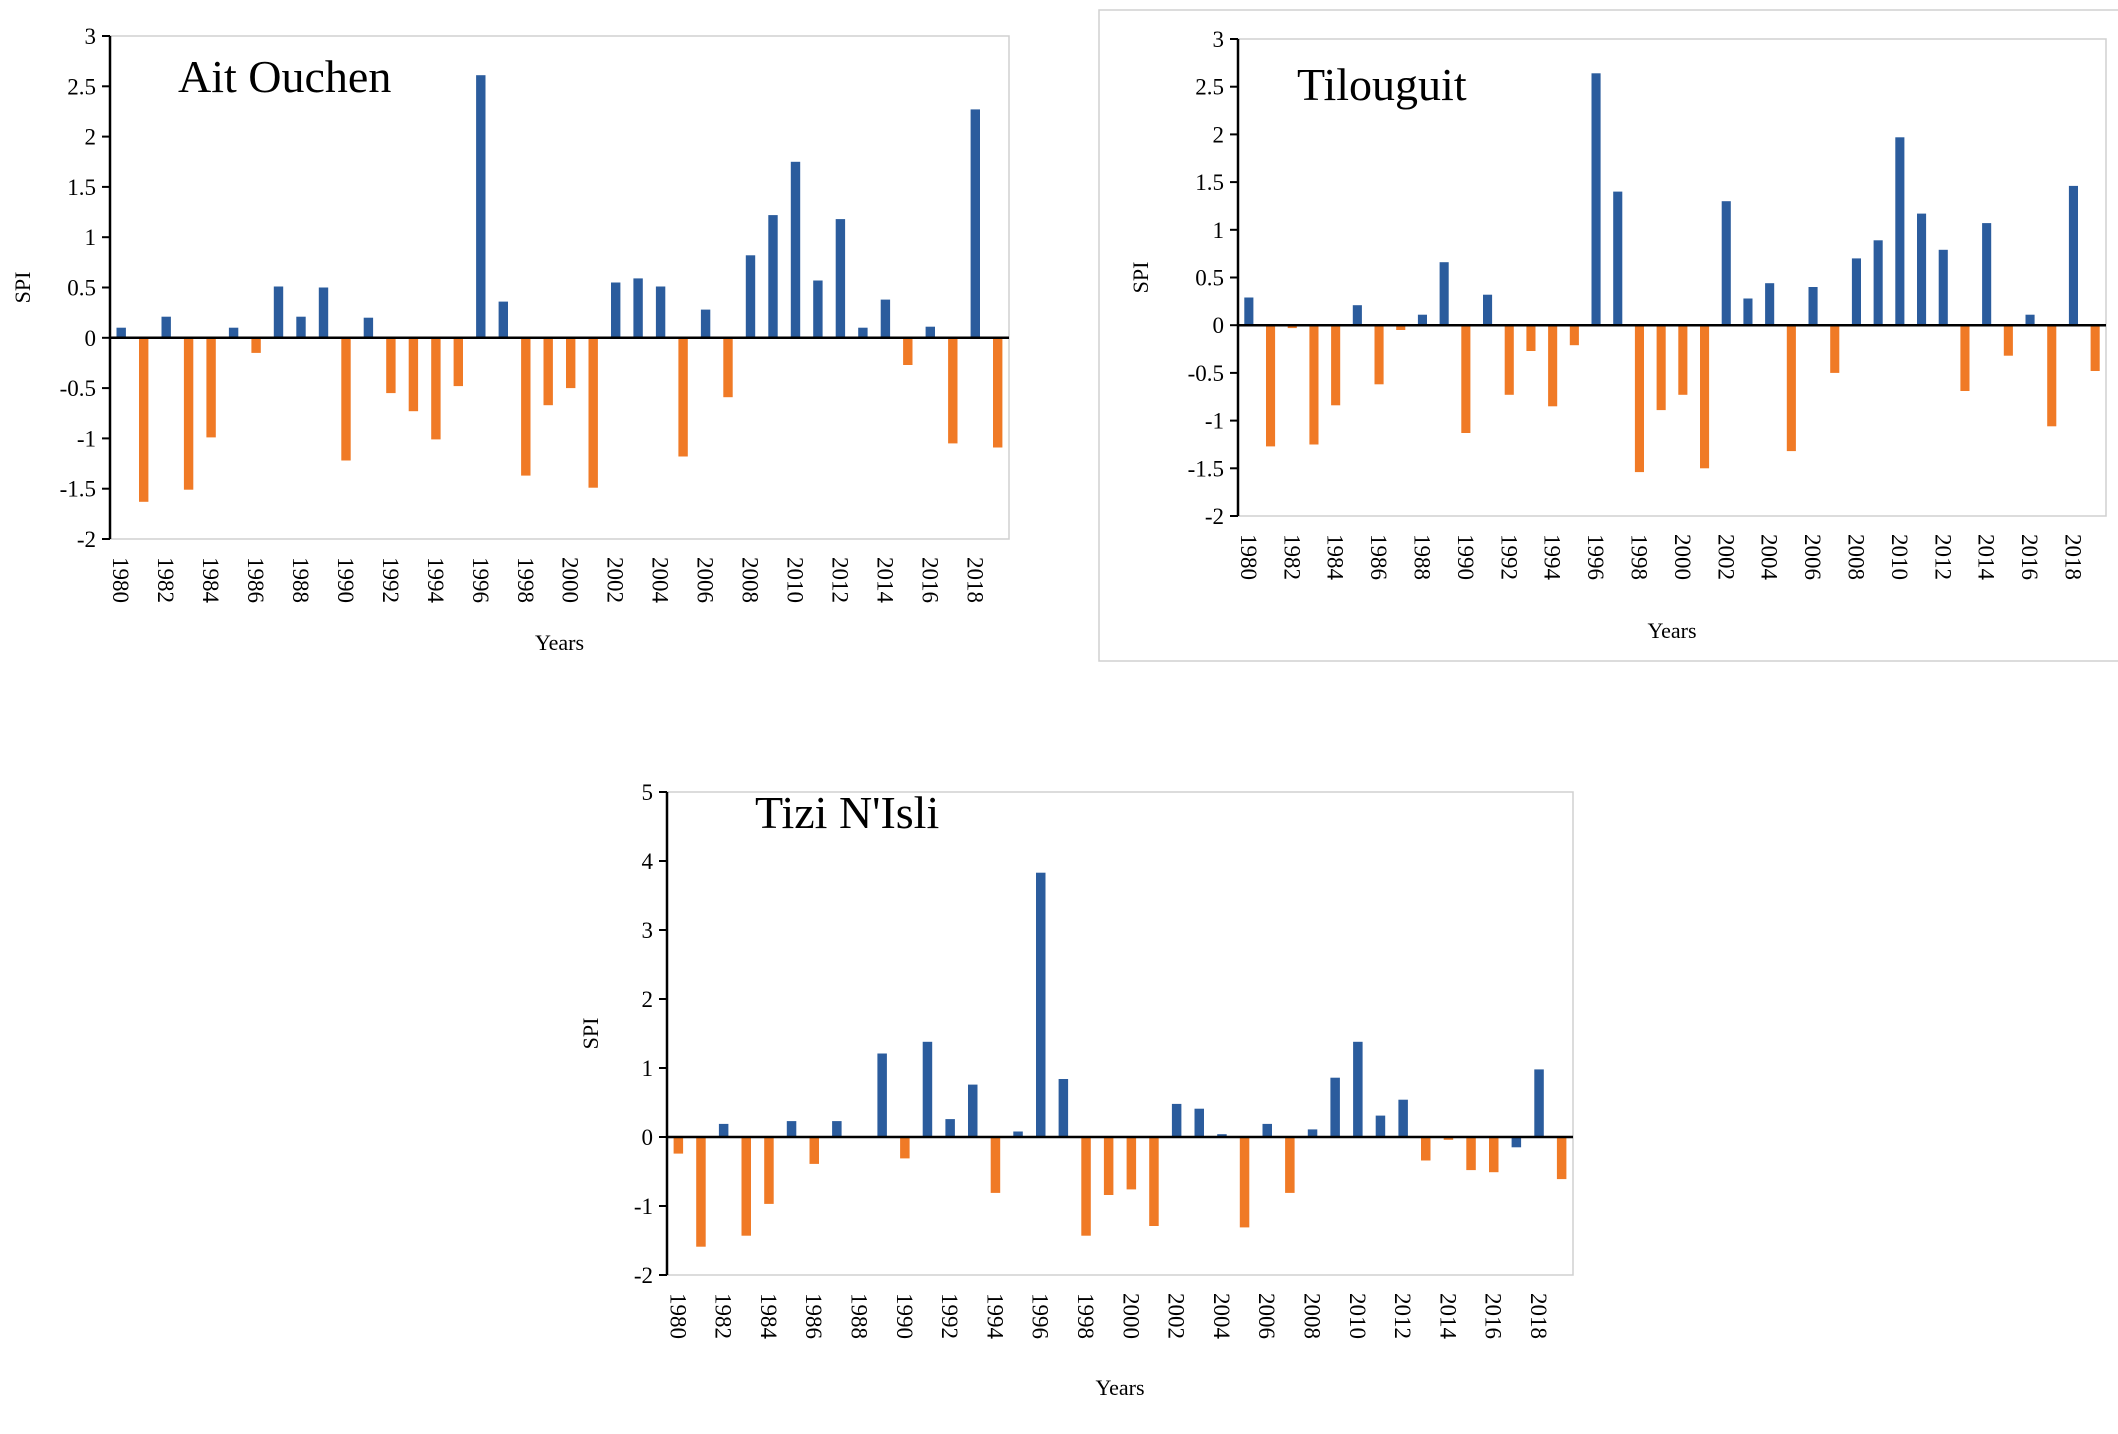 This screenshot has height=1434, width=2118. What do you see at coordinates (1209, 278) in the screenshot?
I see `y-tick-label: 0.5` at bounding box center [1209, 278].